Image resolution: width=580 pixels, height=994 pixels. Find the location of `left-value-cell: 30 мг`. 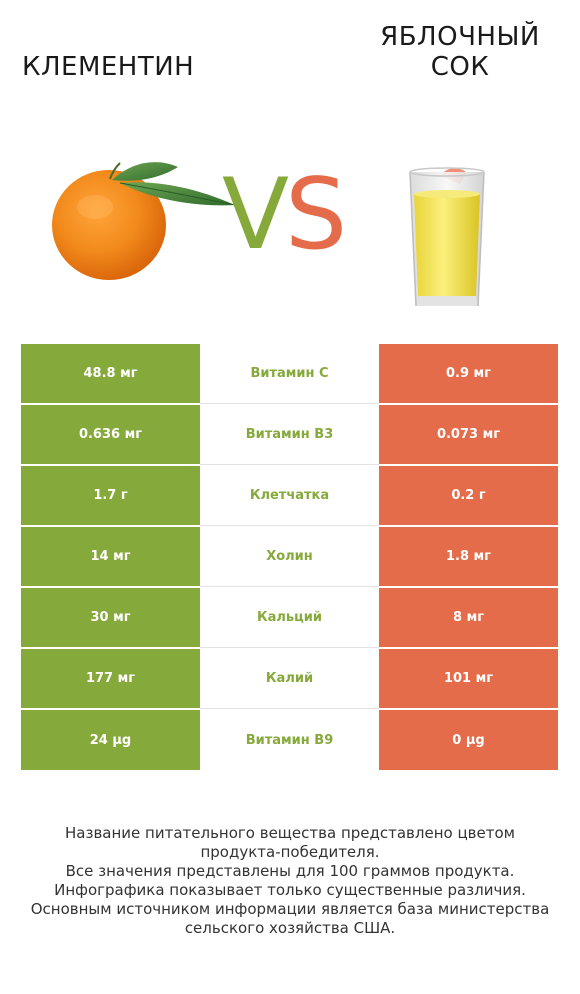

left-value-cell: 30 мг is located at coordinates (110, 618).